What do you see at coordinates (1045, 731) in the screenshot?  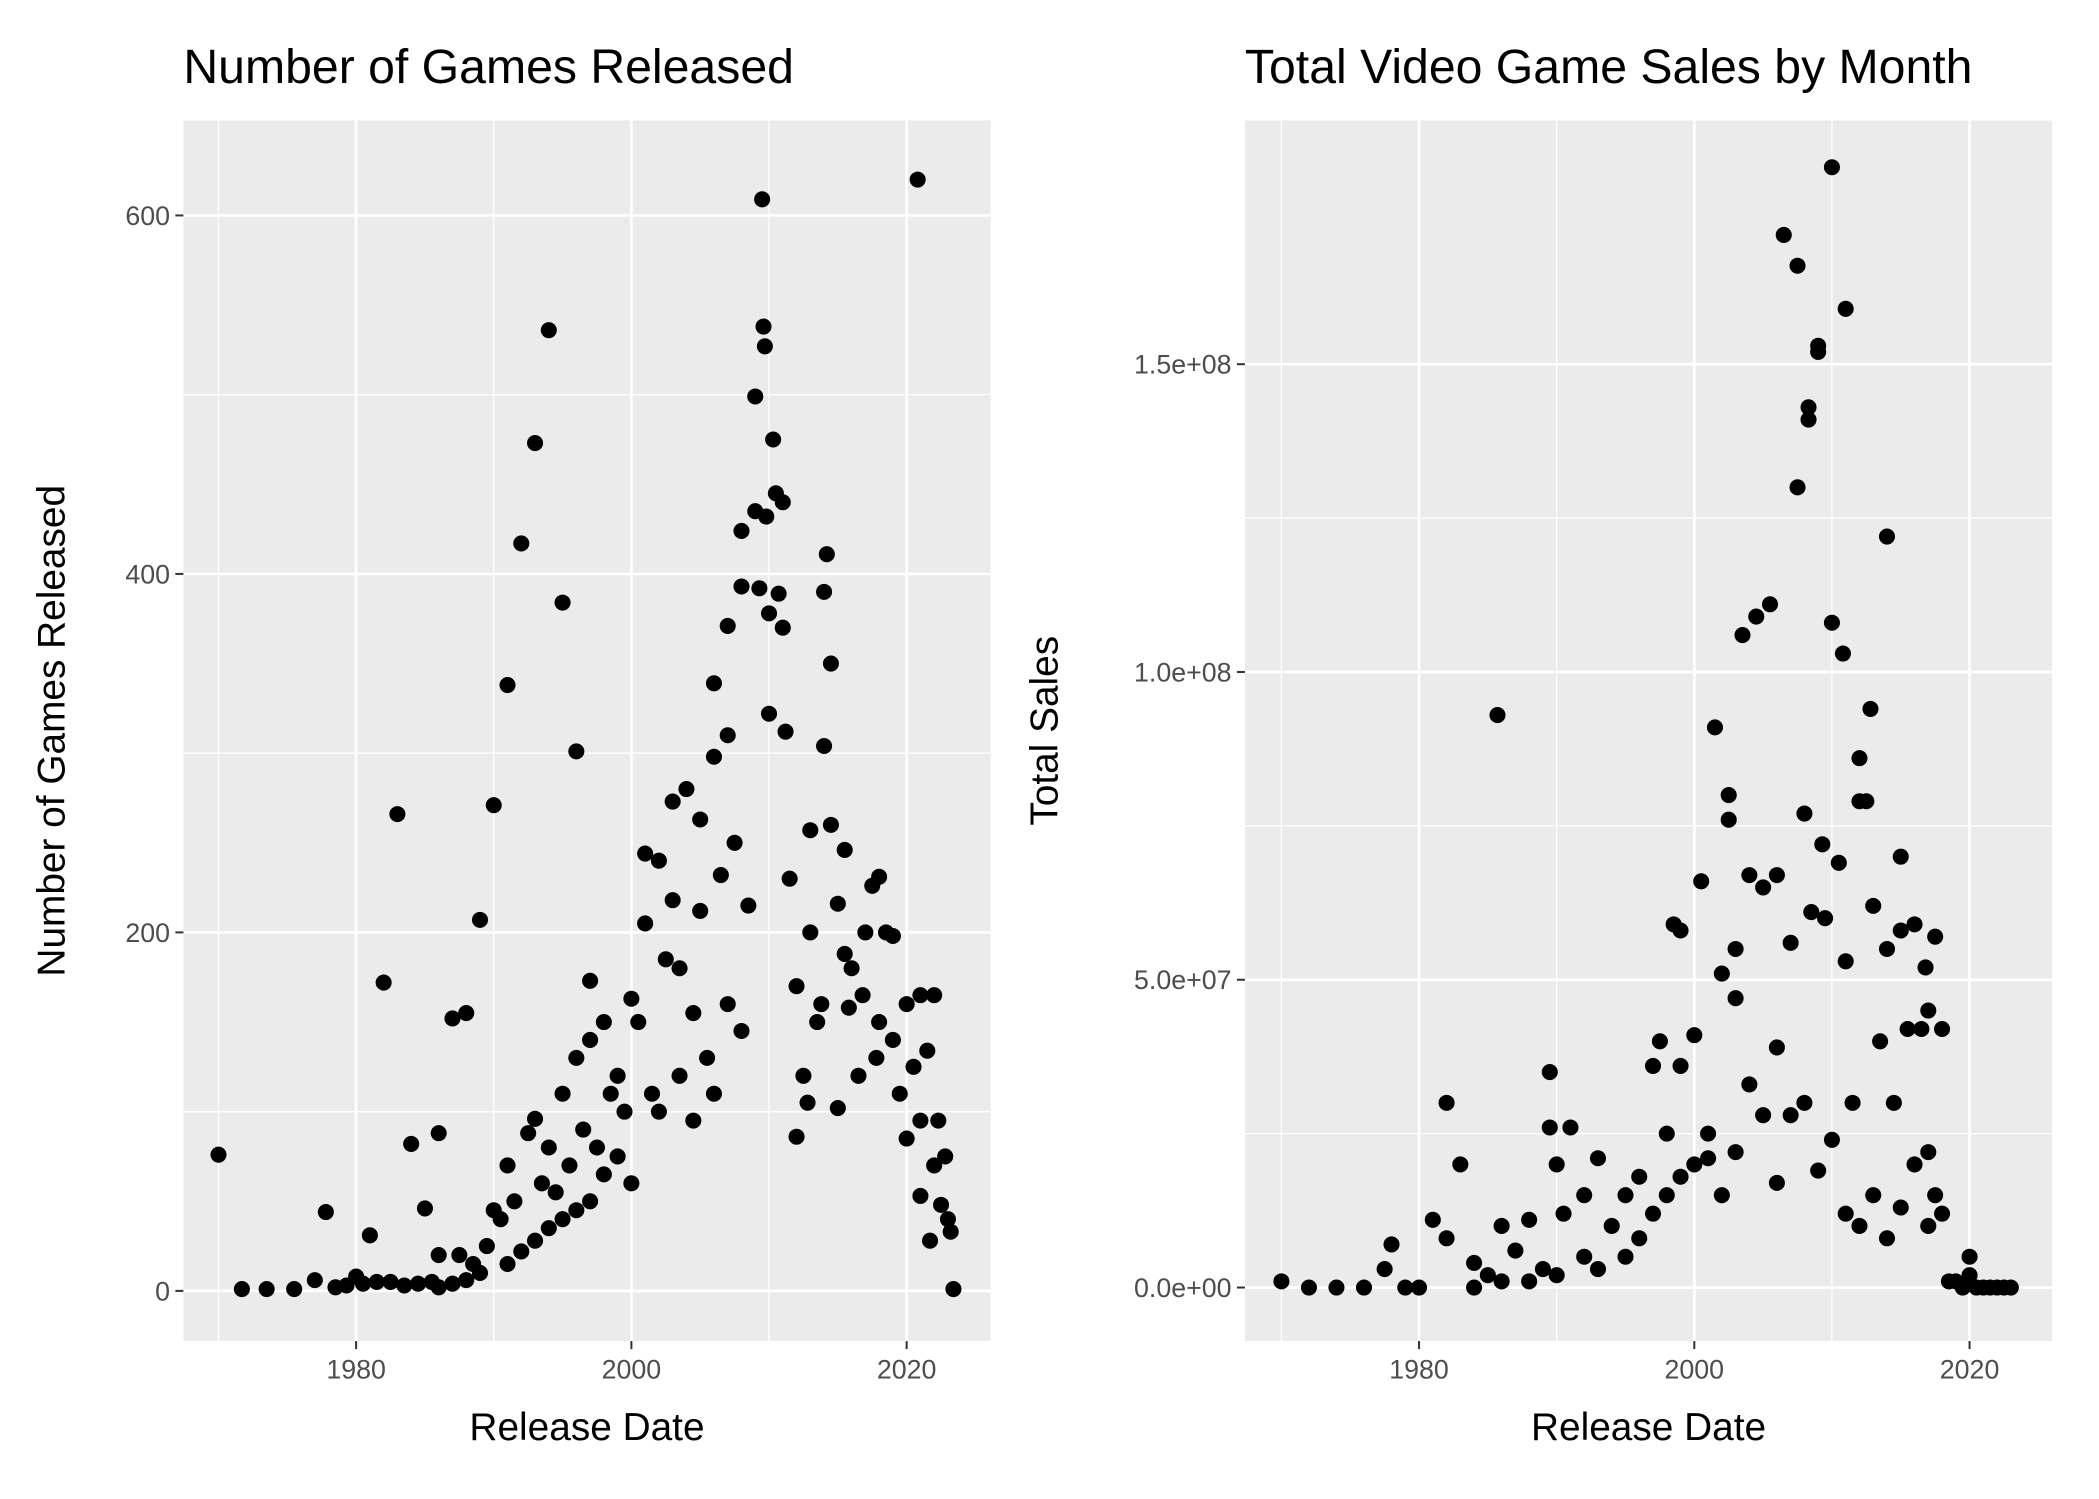 I see `y-axis-title: Total Sales` at bounding box center [1045, 731].